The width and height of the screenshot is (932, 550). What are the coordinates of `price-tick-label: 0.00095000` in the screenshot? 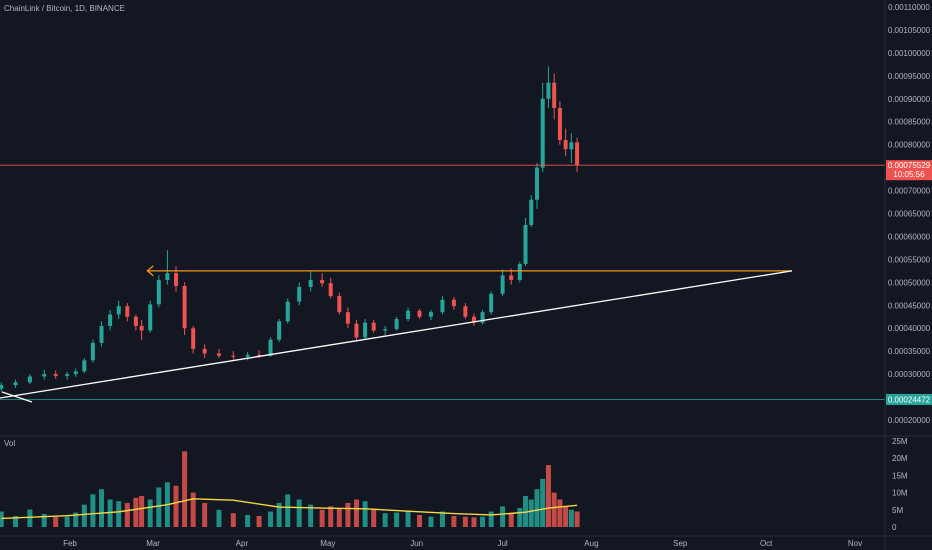 It's located at (909, 76).